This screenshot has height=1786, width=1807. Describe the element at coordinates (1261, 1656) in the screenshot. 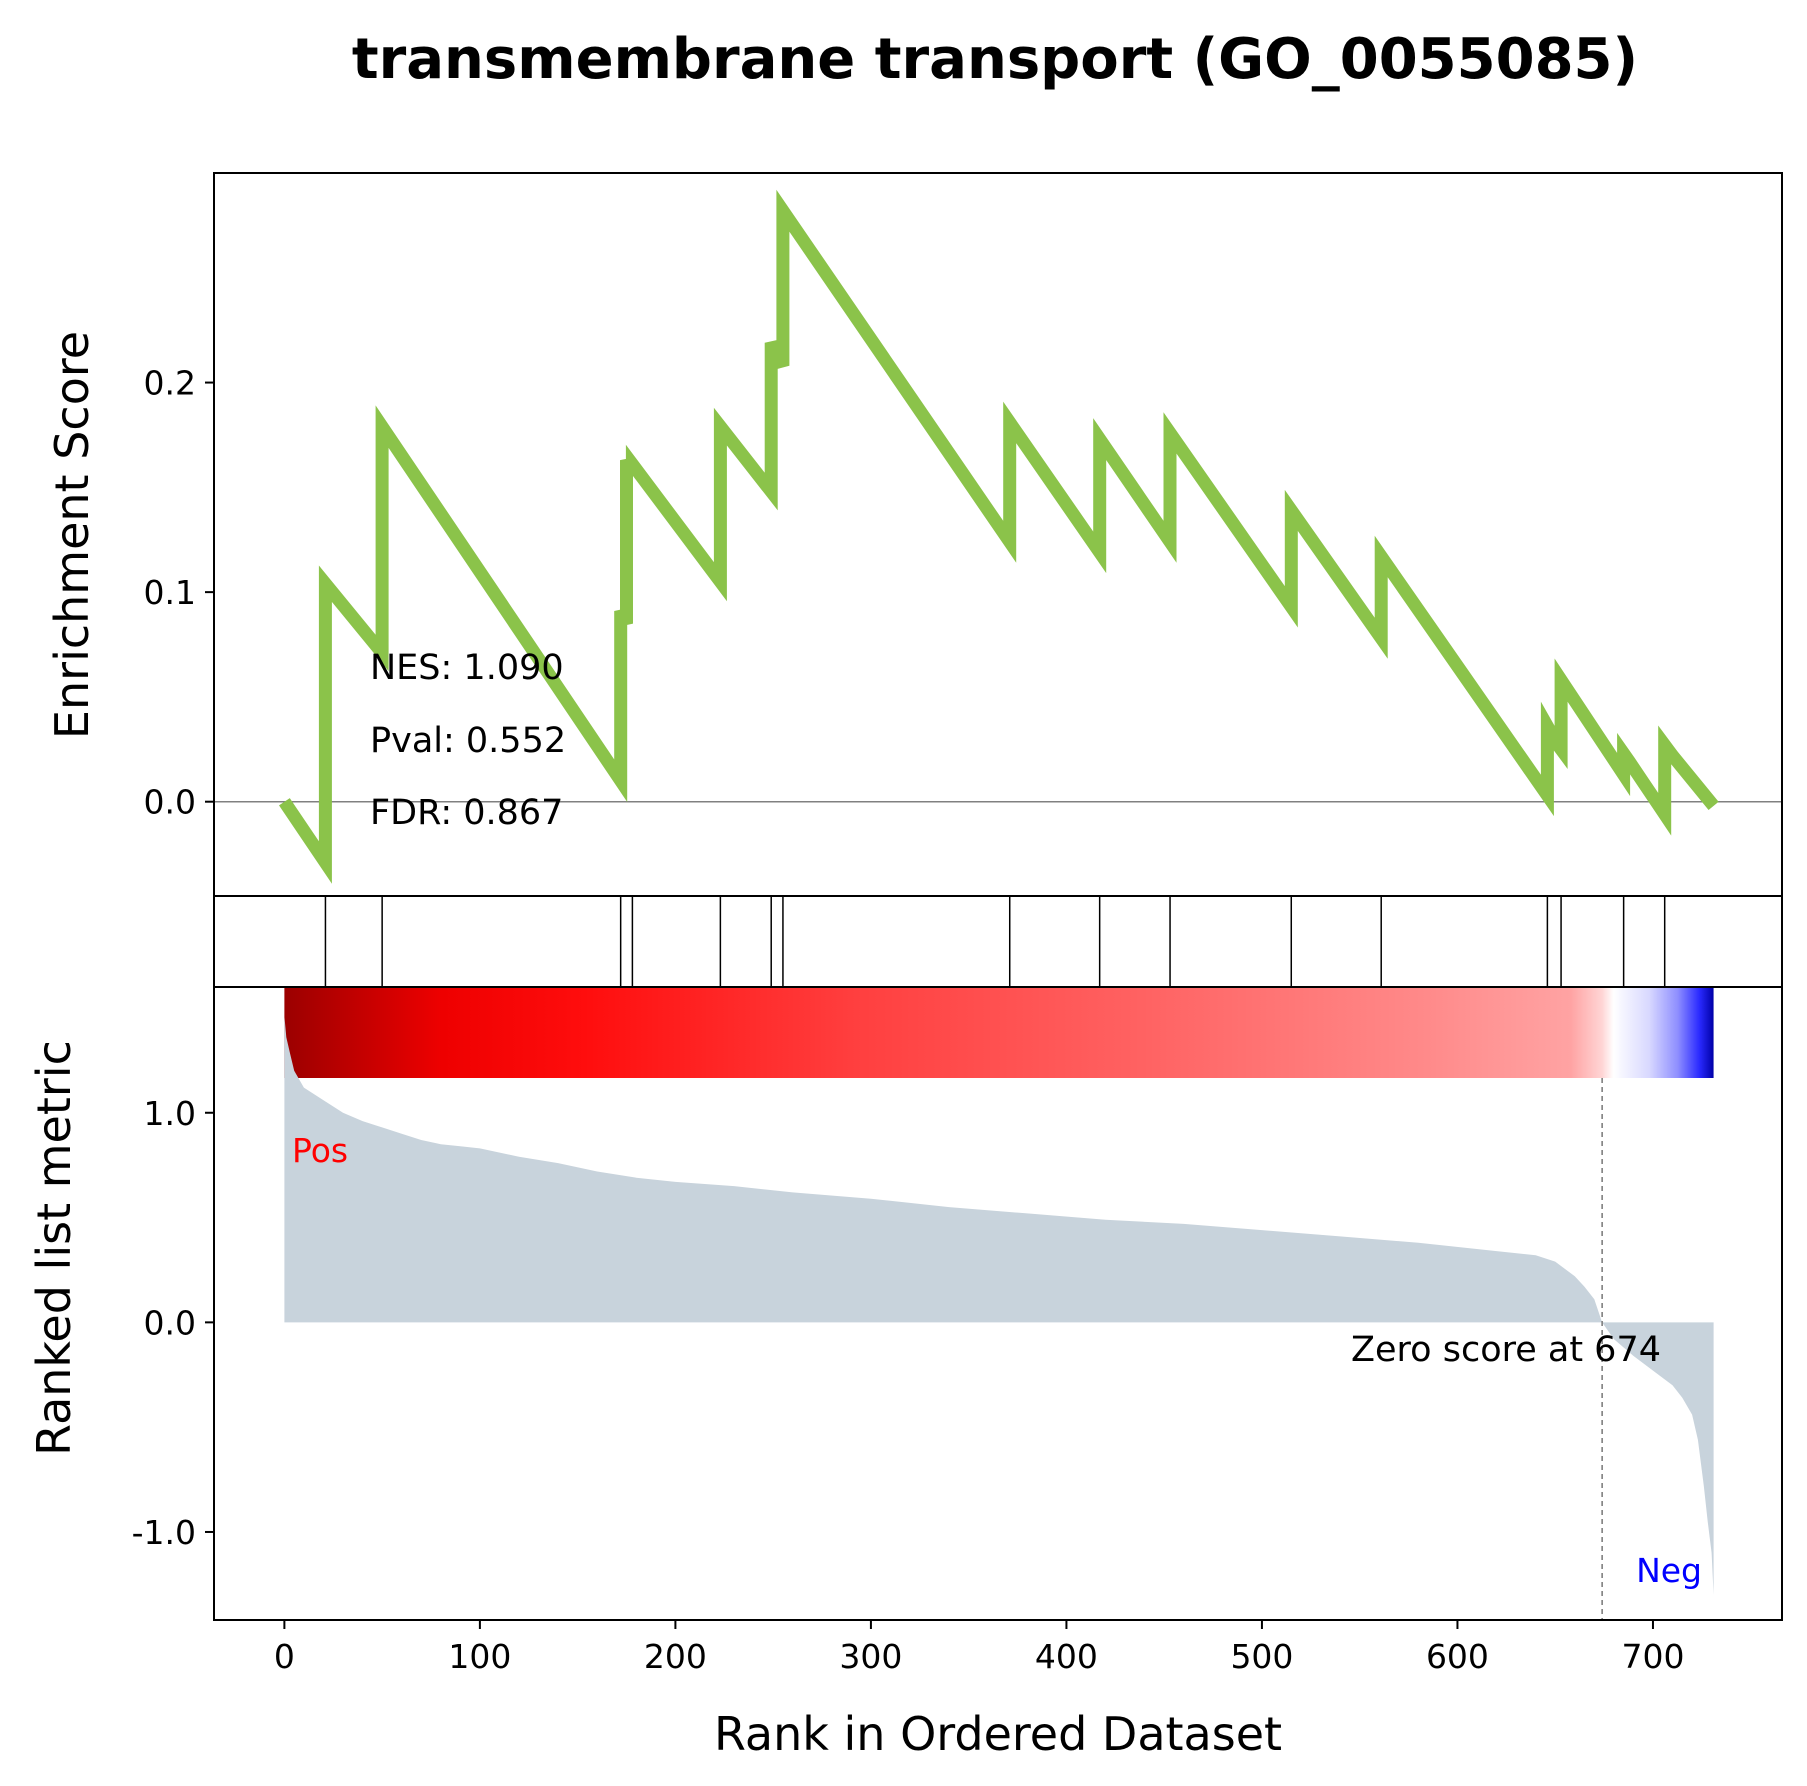

I see `x-tick-label: 500` at that location.